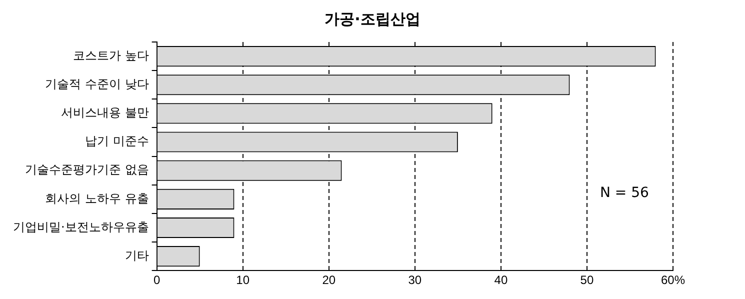 The image size is (745, 299). What do you see at coordinates (136, 255) in the screenshot?
I see `y-tick-label: 기타` at bounding box center [136, 255].